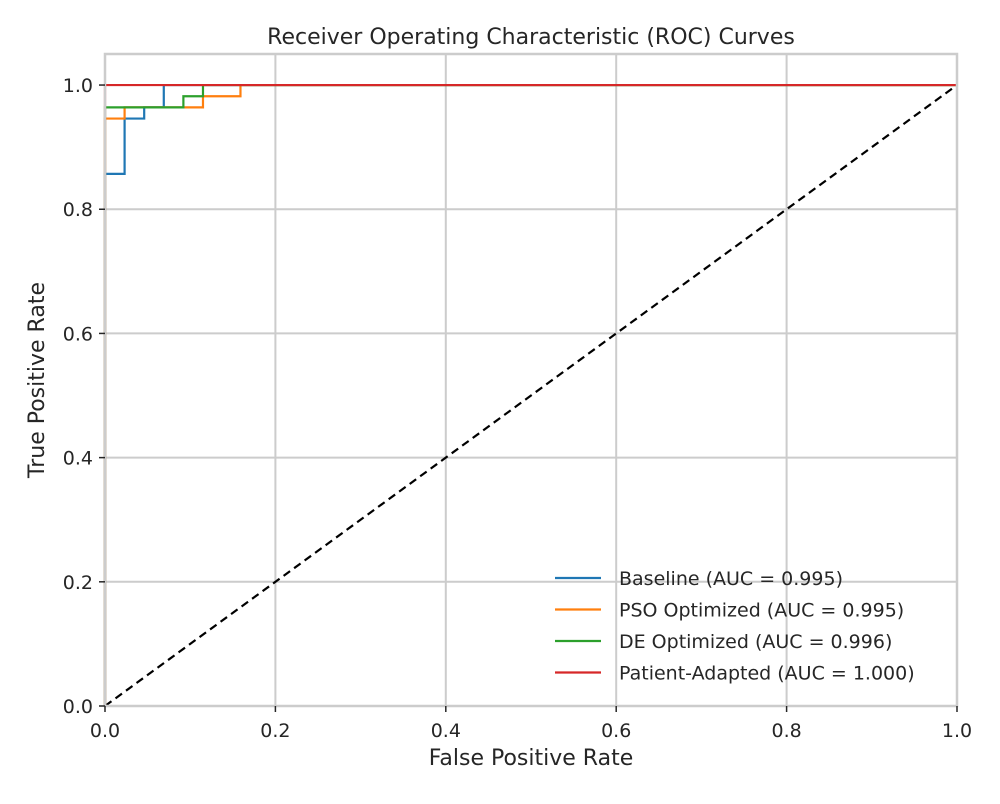 The width and height of the screenshot is (1000, 804). I want to click on y-axis-label: True Positive Rate, so click(37, 380).